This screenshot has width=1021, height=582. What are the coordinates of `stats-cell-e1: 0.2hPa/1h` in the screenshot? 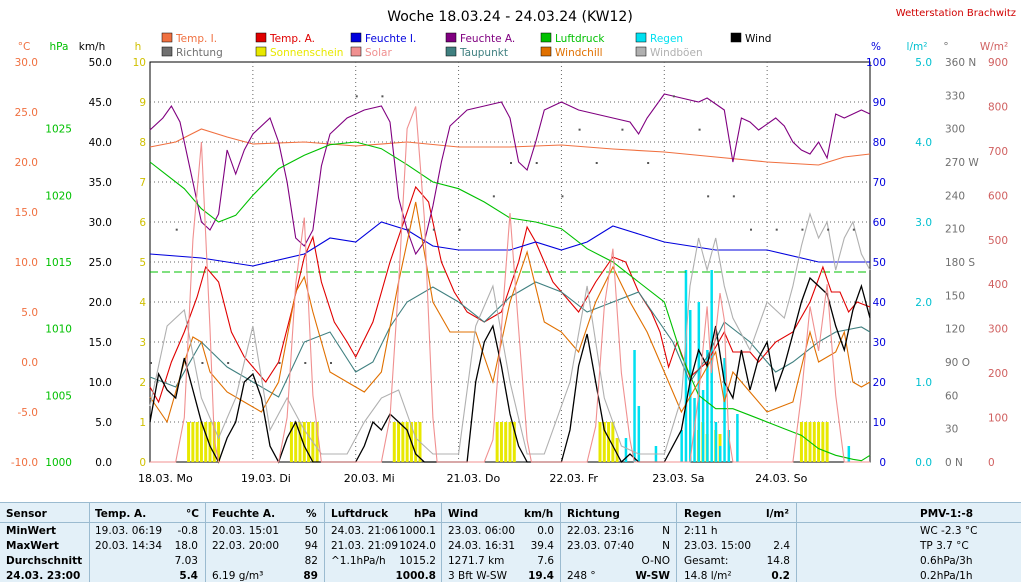 It's located at (946, 576).